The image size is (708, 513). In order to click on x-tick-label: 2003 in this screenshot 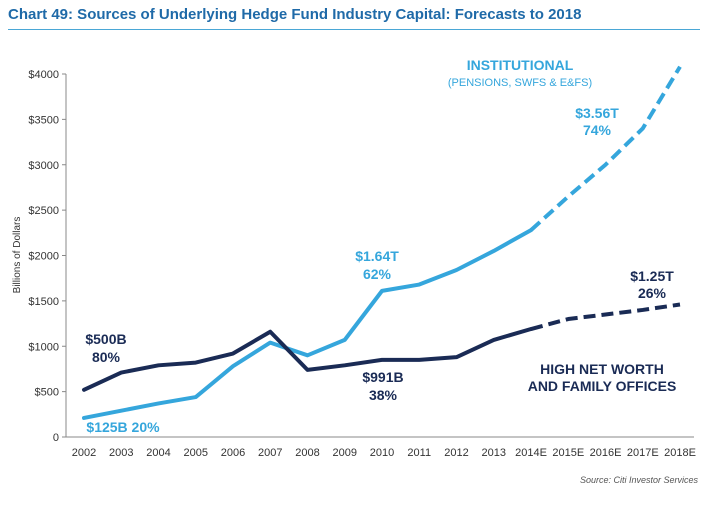, I will do `click(121, 453)`.